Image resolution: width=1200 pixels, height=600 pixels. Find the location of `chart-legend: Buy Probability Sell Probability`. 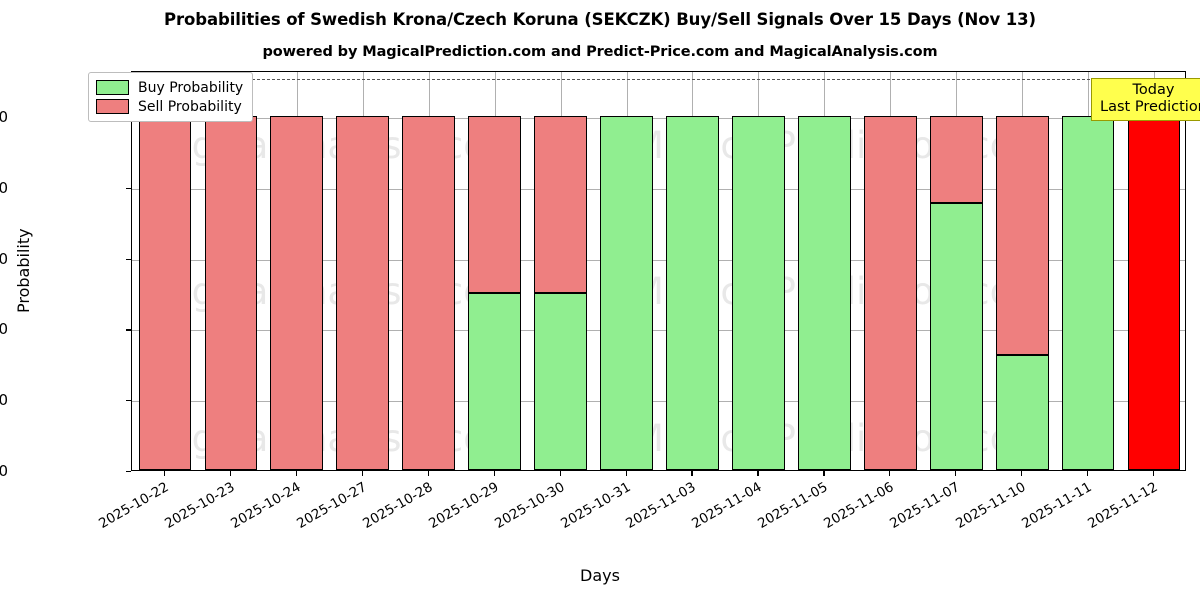

chart-legend: Buy Probability Sell Probability is located at coordinates (171, 97).